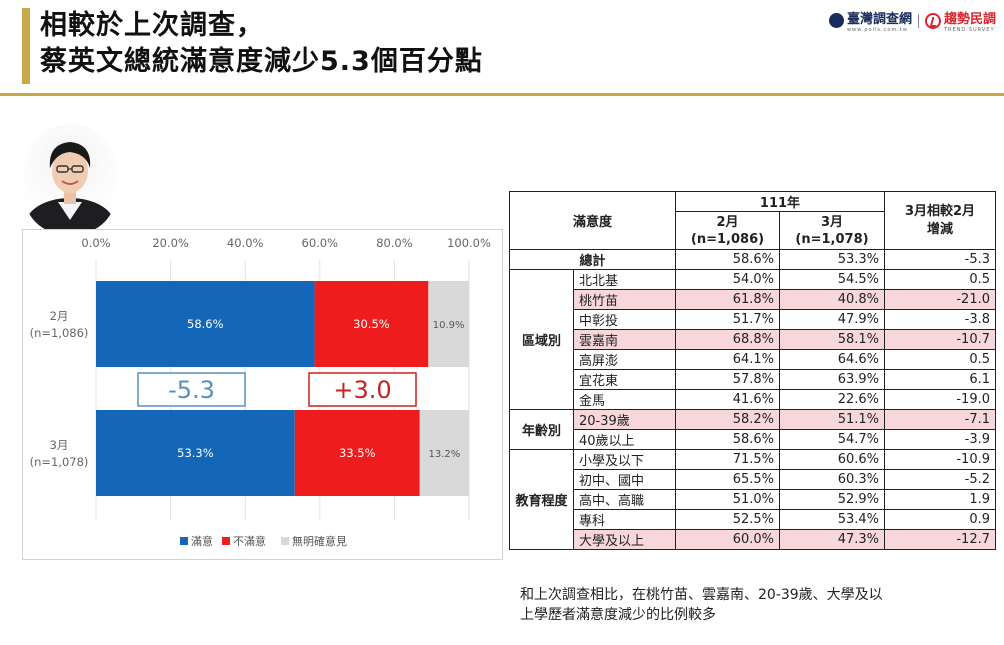 This screenshot has width=1004, height=645. Describe the element at coordinates (940, 499) in the screenshot. I see `row-diff: 1.9` at that location.